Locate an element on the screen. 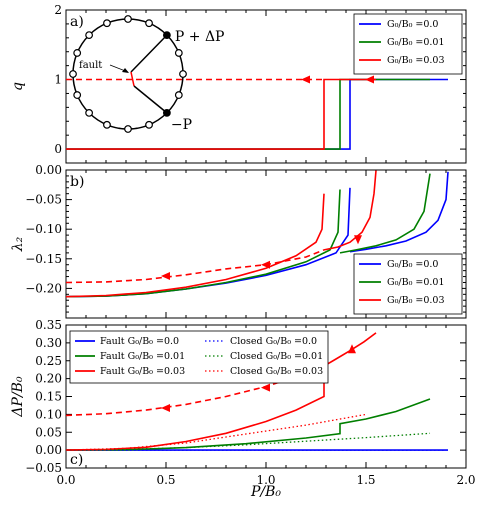  panel-label: b) is located at coordinates (77, 182).